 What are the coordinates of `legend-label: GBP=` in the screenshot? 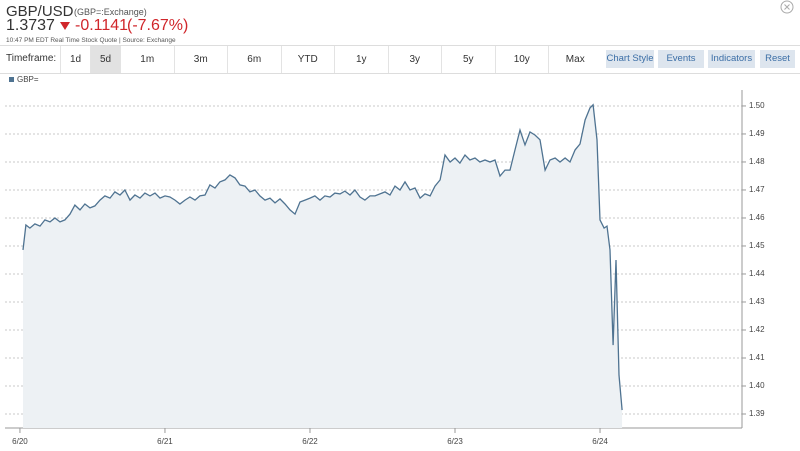 It's located at (28, 79).